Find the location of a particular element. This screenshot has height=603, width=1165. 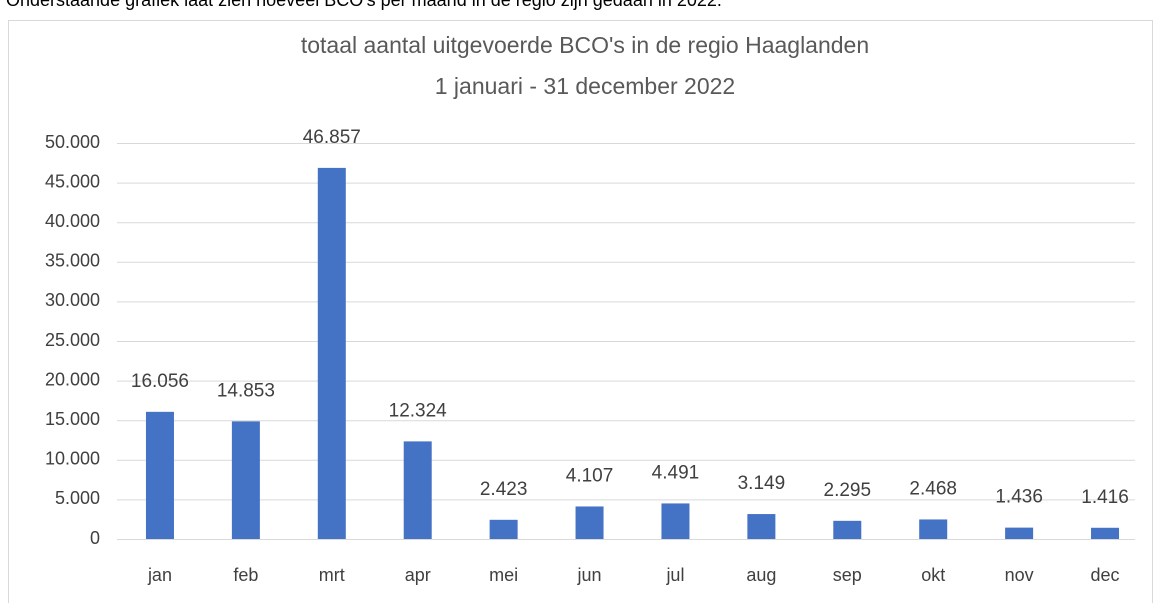

chart-subtitle: 1 januari - 31 december 2022 is located at coordinates (585, 86).